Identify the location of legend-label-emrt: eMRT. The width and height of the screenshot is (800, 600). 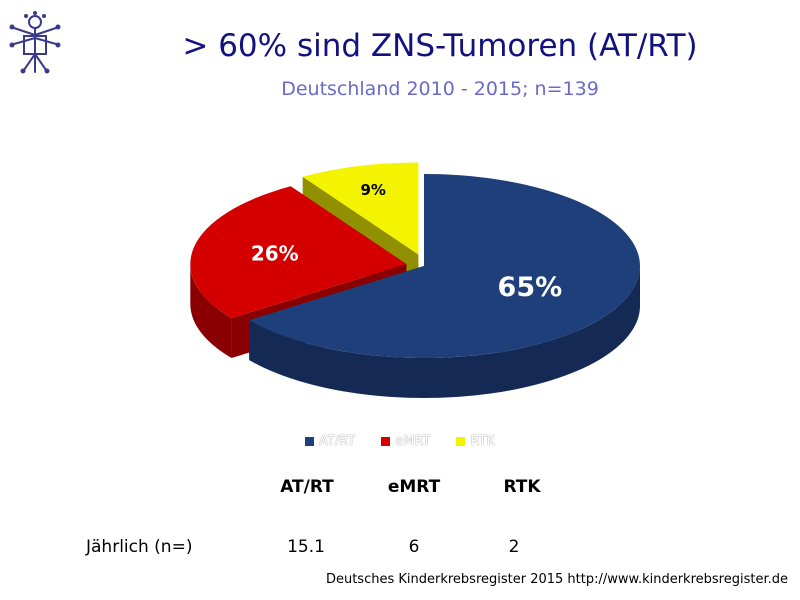
(413, 441).